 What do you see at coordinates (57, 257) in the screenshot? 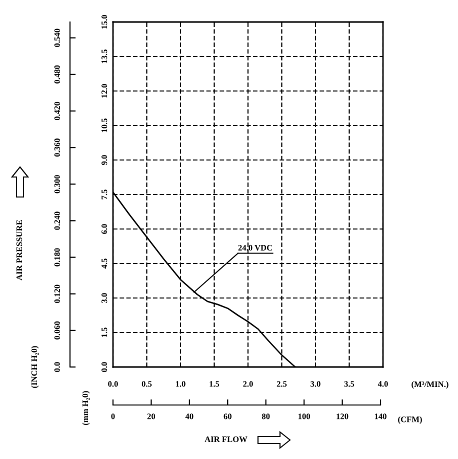
I see `y2-tick-label: 0.180` at bounding box center [57, 257].